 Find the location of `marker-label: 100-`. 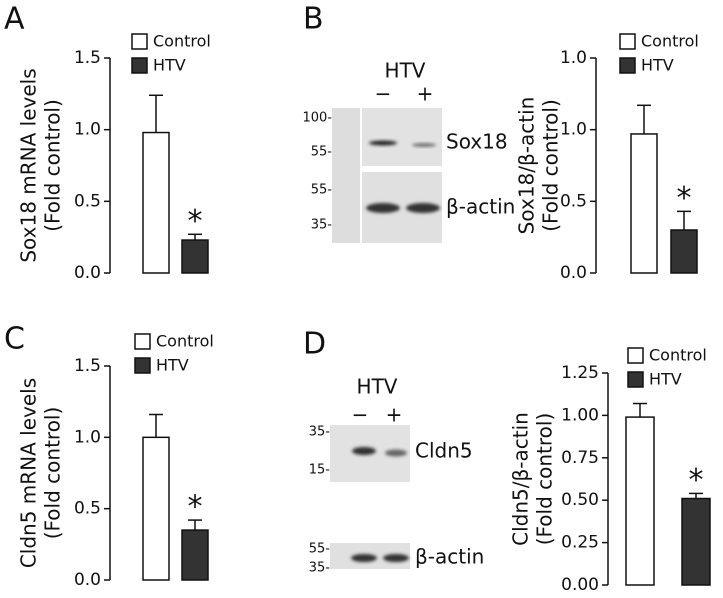

marker-label: 100- is located at coordinates (317, 118).